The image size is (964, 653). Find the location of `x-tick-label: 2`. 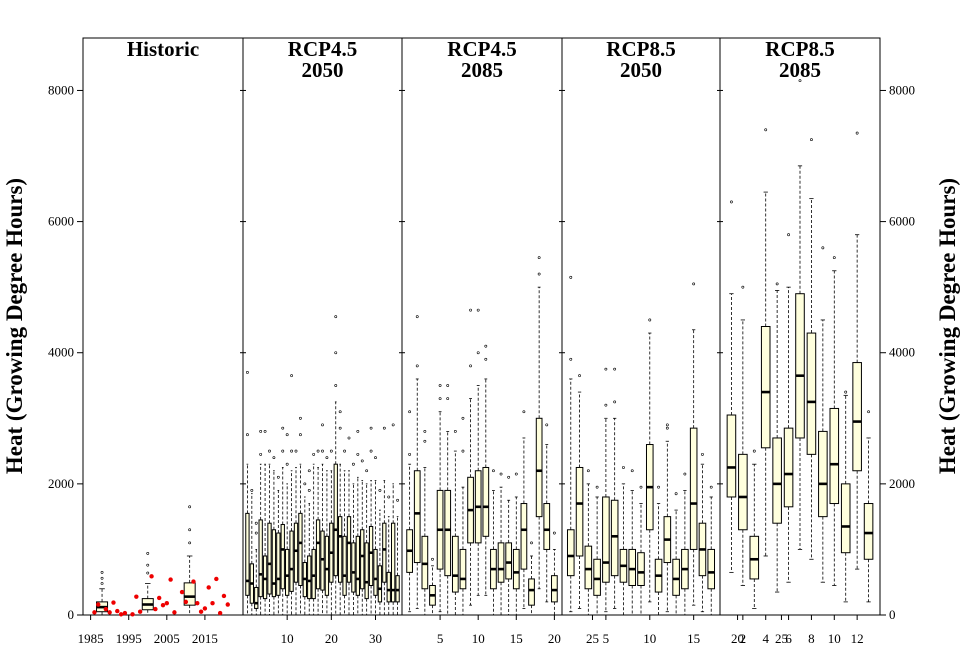

x-tick-label: 2 is located at coordinates (743, 638).